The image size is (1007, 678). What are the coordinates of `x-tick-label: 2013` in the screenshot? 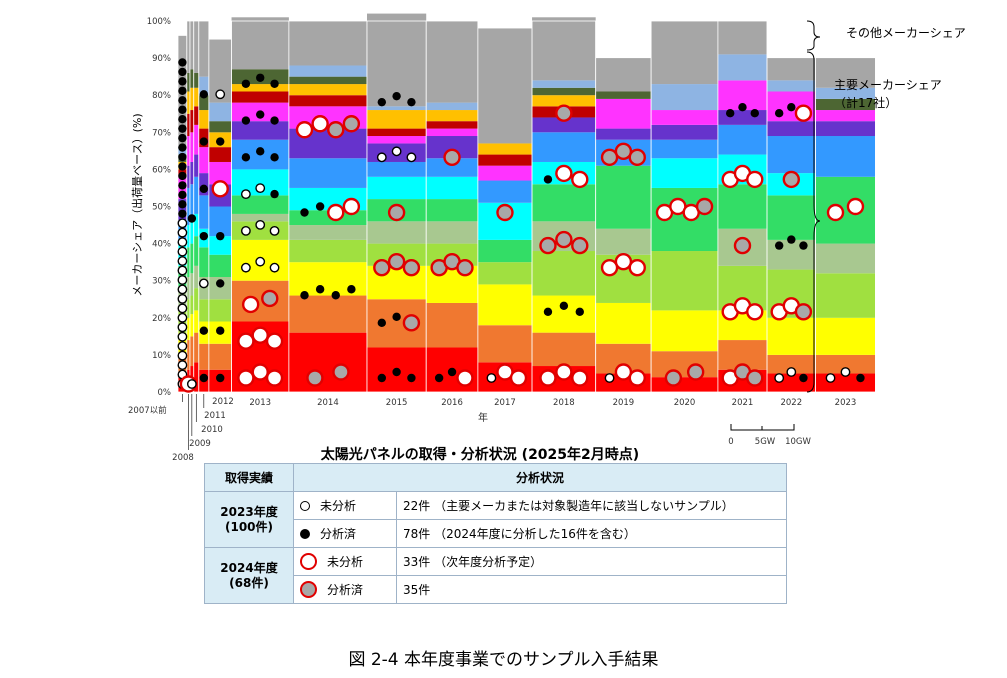 It's located at (260, 403).